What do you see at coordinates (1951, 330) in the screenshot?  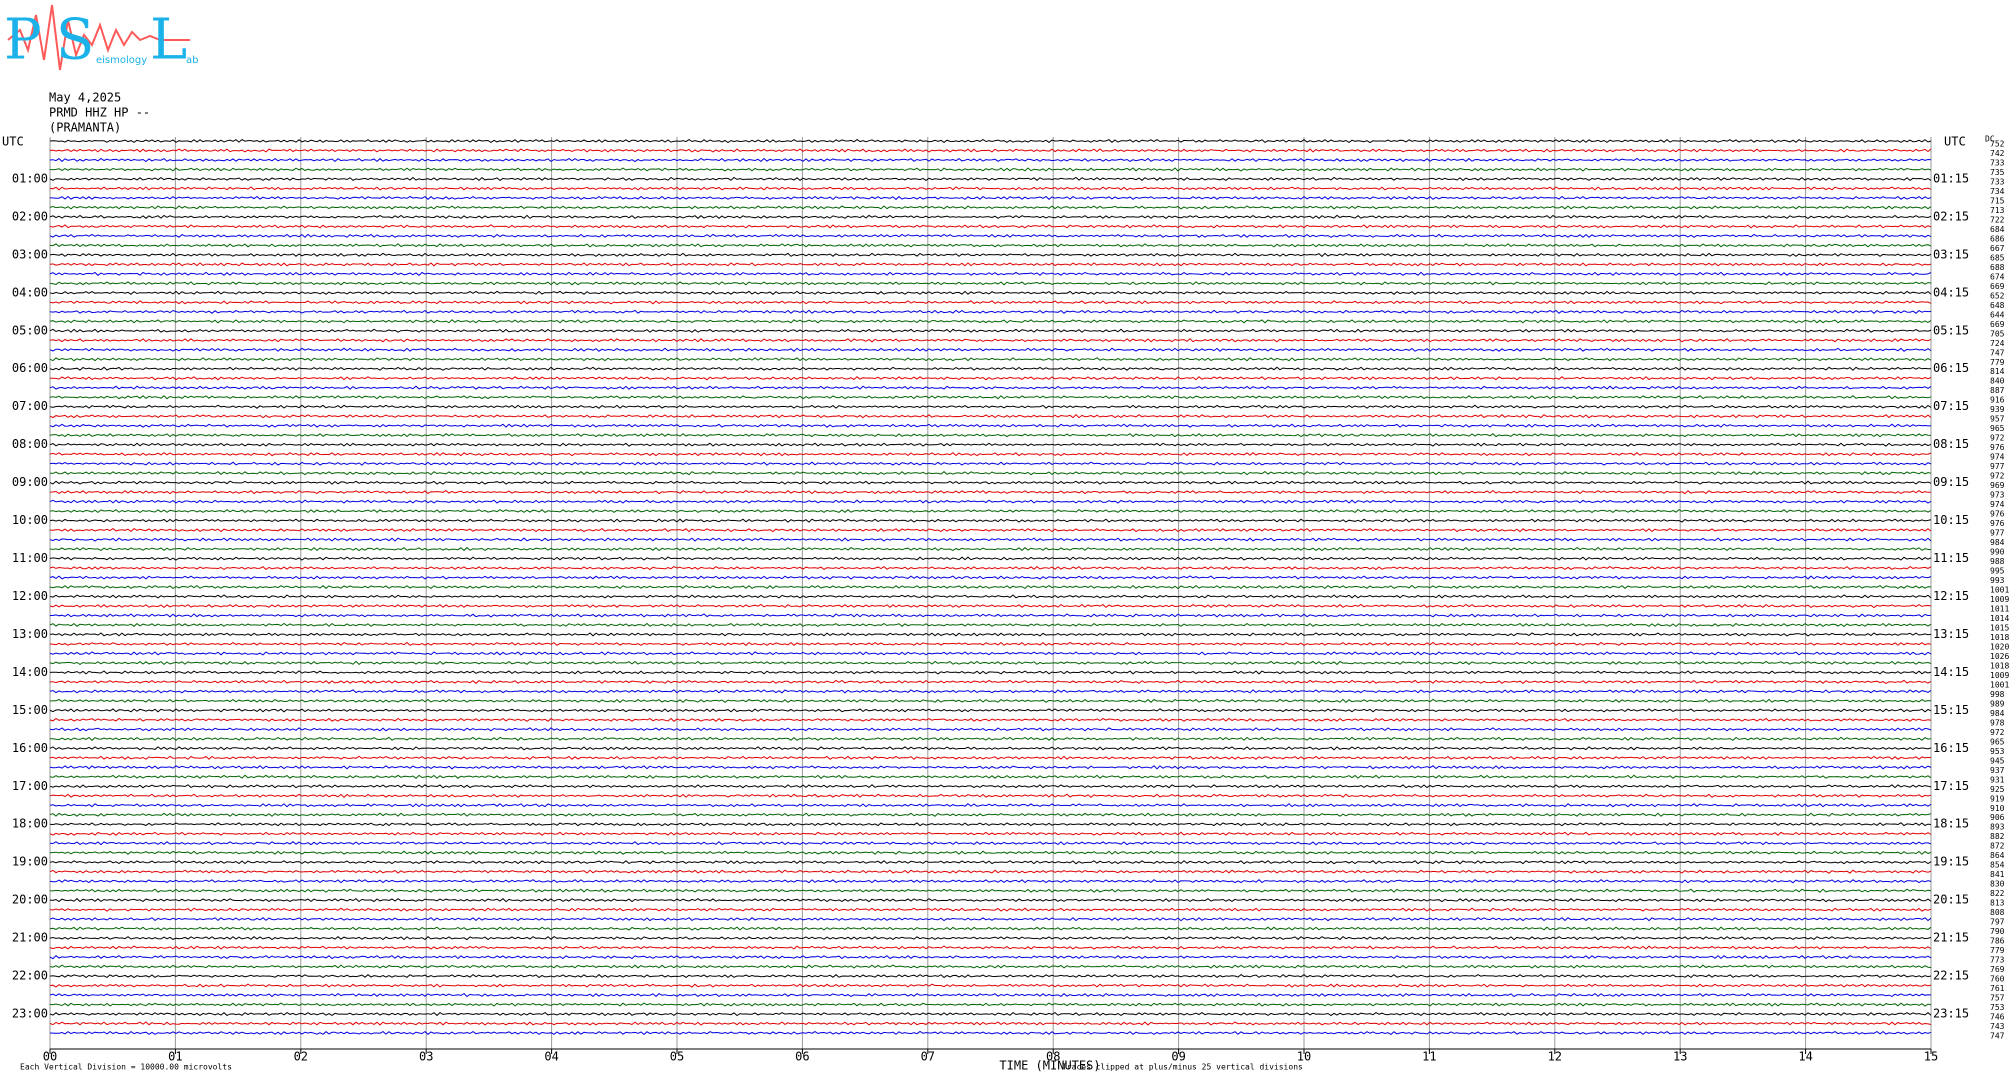 I see `hour-label-right: 05:15` at bounding box center [1951, 330].